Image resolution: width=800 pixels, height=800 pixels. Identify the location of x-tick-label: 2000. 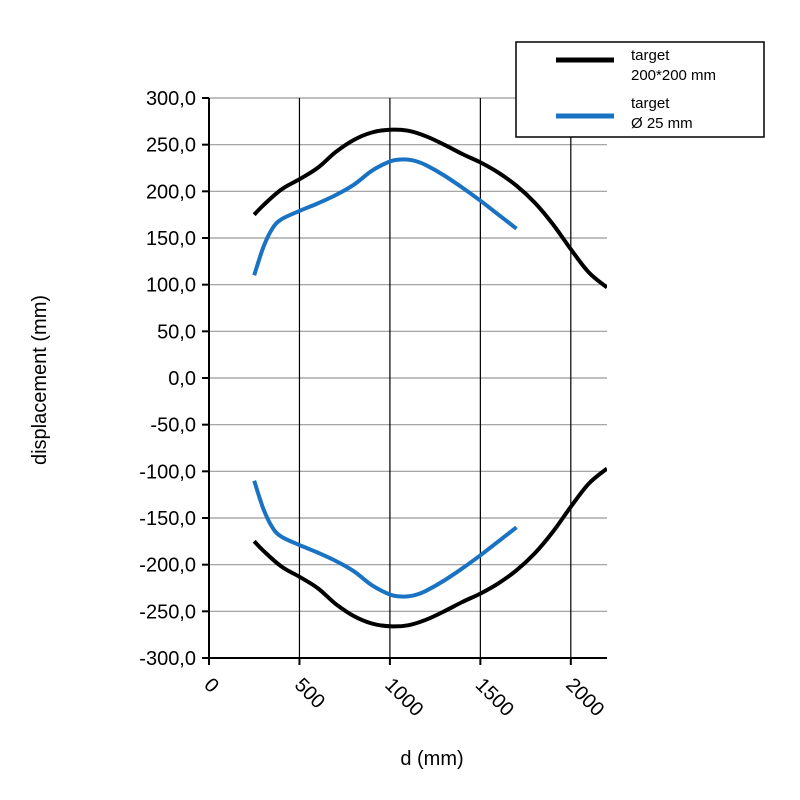
(584, 697).